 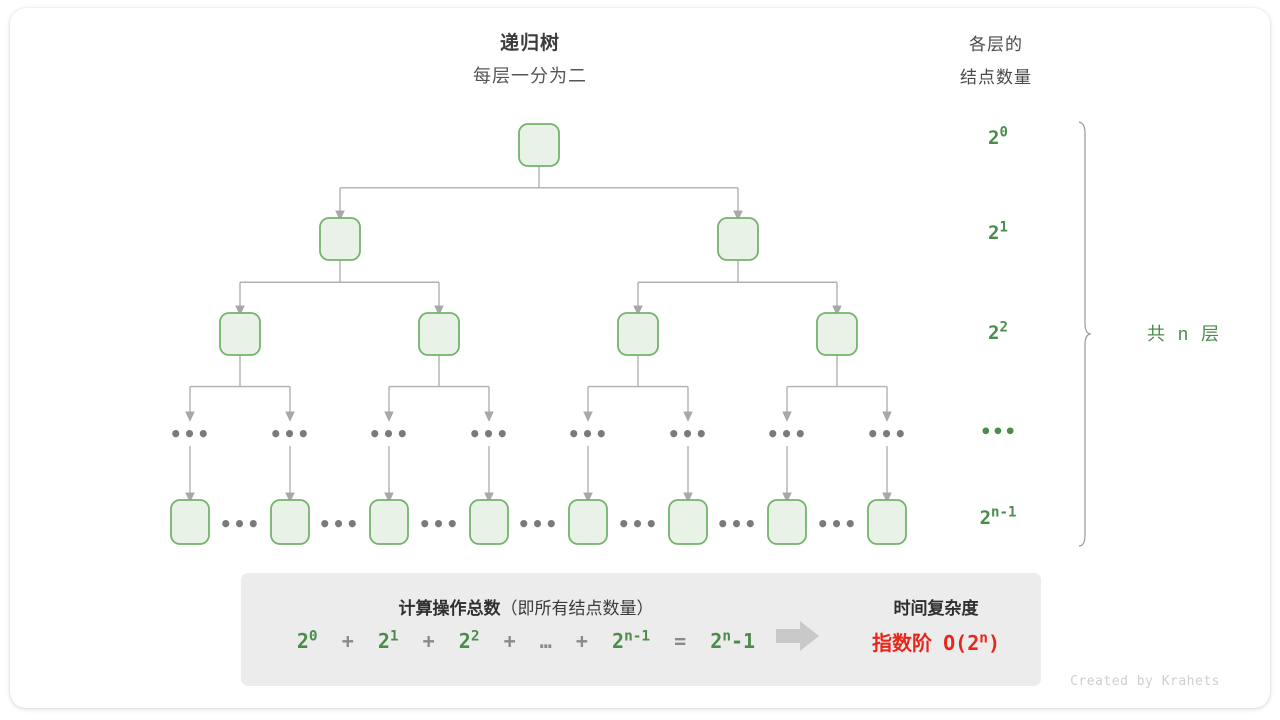 I want to click on formula-operator: =, so click(x=680, y=641).